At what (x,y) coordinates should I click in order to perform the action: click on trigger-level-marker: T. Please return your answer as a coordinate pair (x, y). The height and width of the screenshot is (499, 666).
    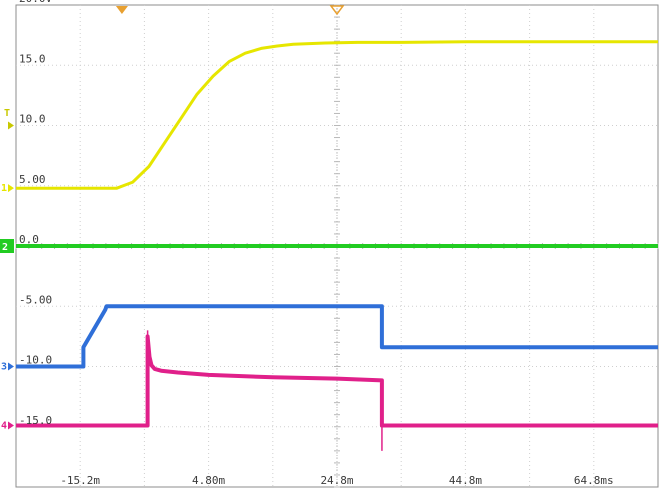
    Looking at the image, I should click on (7, 113).